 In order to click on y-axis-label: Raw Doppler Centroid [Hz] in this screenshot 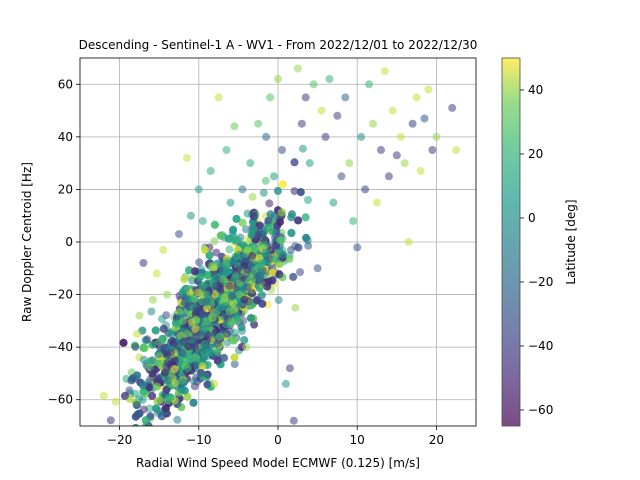, I will do `click(27, 242)`.